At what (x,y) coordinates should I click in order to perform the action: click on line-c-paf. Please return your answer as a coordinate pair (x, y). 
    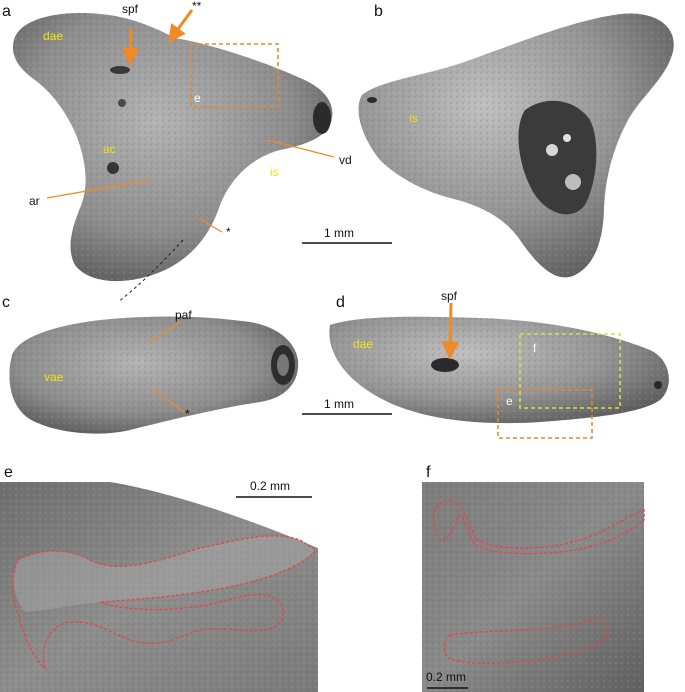
    Looking at the image, I should click on (165, 332).